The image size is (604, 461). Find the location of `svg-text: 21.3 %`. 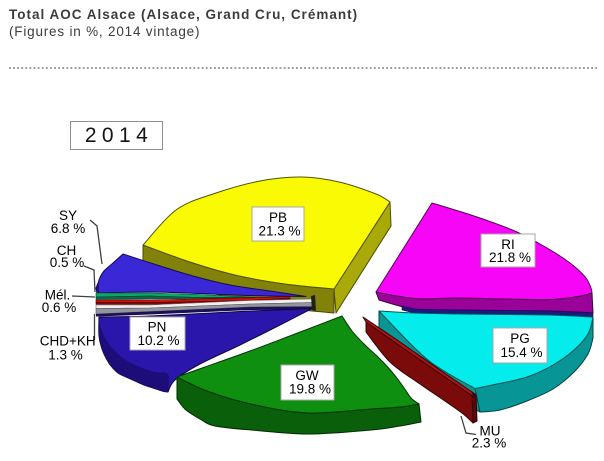

svg-text: 21.3 % is located at coordinates (279, 231).